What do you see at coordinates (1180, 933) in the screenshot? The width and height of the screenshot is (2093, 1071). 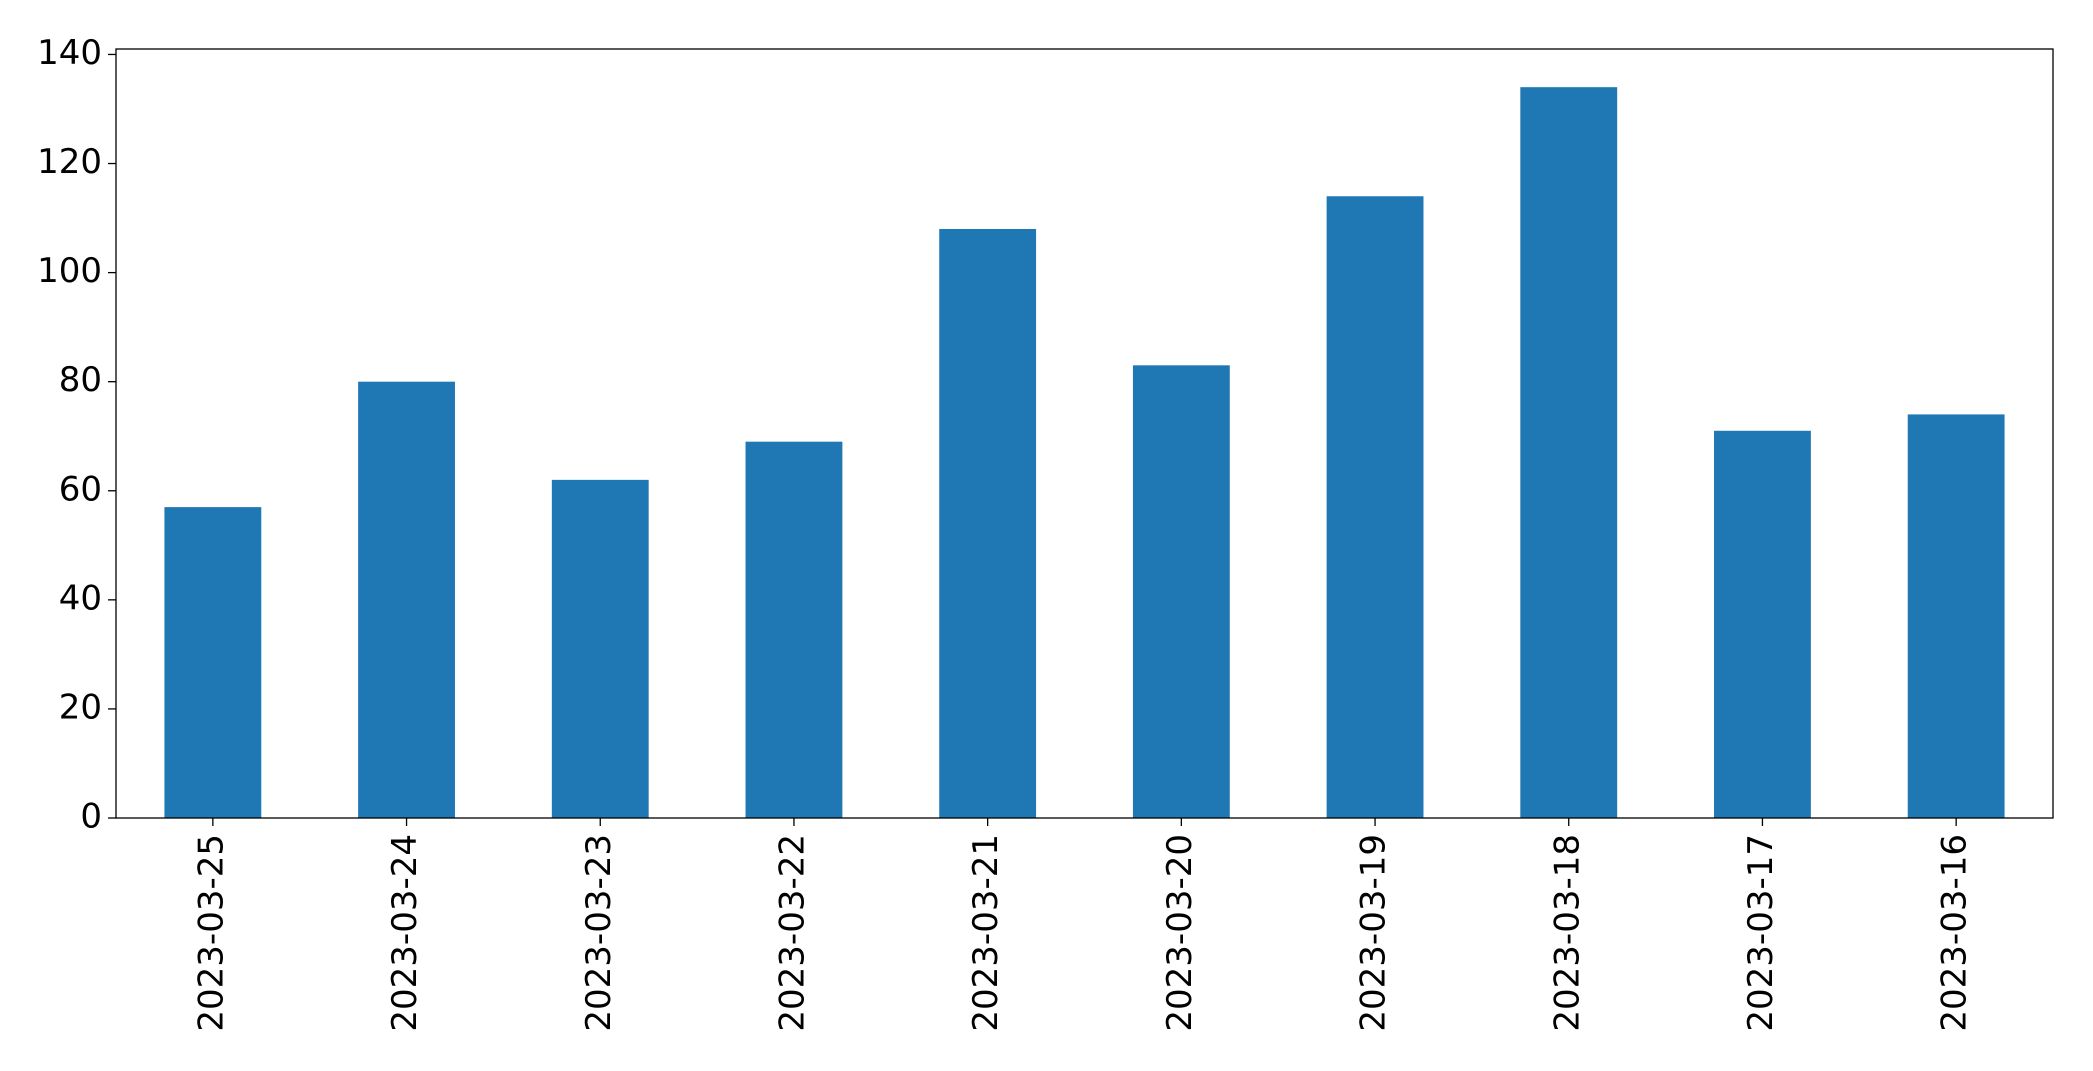 I see `x-tick-label: 2023-03-20` at bounding box center [1180, 933].